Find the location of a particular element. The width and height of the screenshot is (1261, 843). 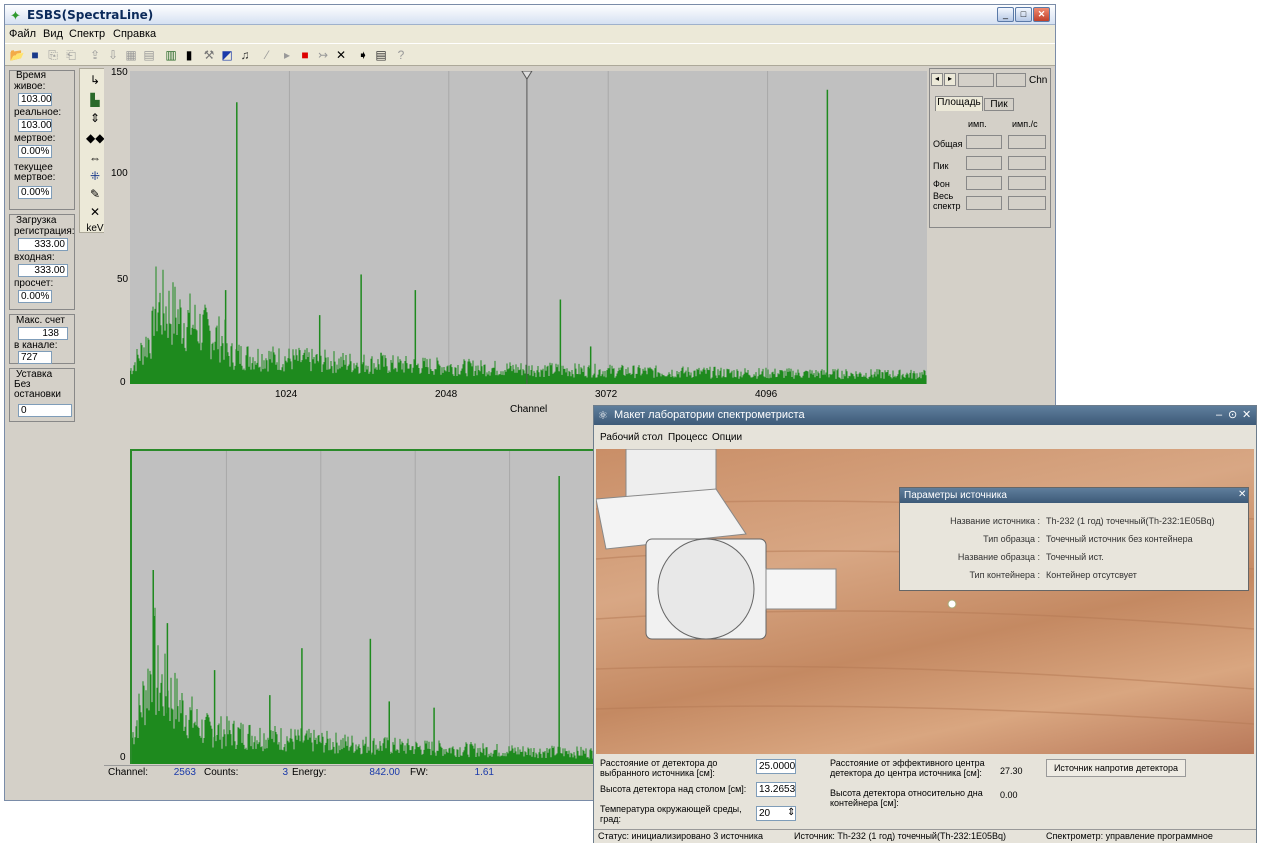

temperature-label: Температура окружающей среды, град: is located at coordinates (671, 814).